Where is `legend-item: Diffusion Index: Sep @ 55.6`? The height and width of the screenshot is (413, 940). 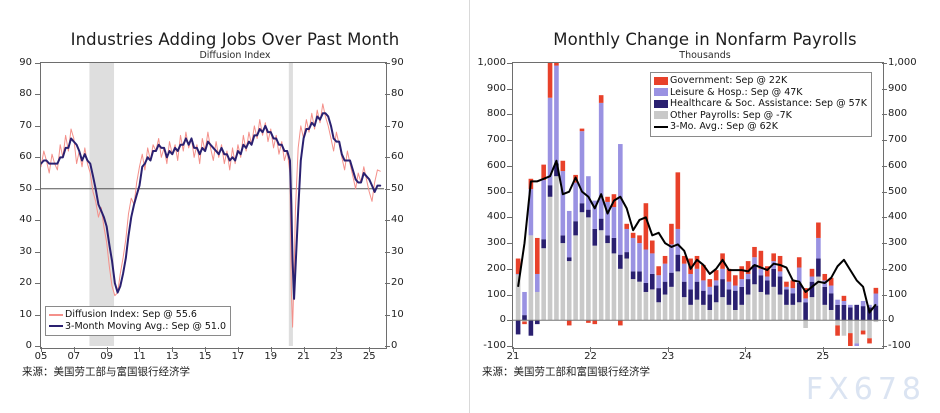
legend-item: Diffusion Index: Sep @ 55.6 is located at coordinates (137, 315).